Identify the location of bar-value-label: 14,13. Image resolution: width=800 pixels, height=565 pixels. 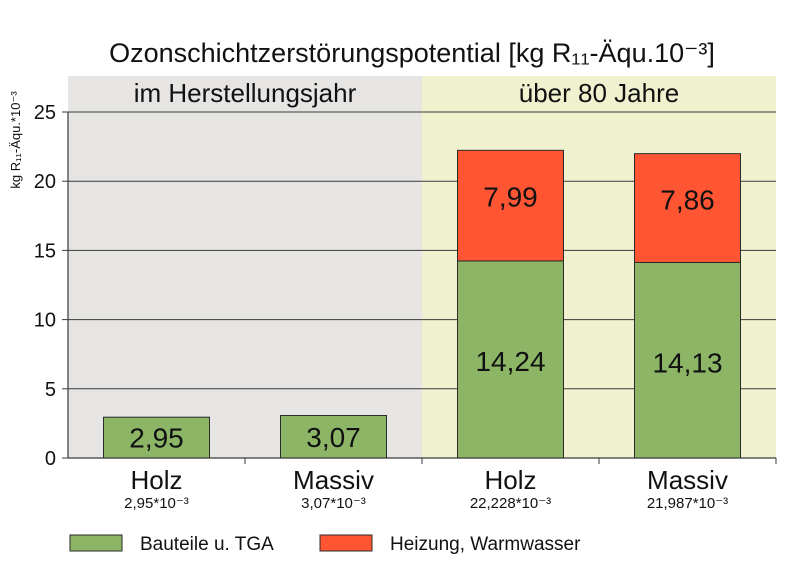
(687, 362).